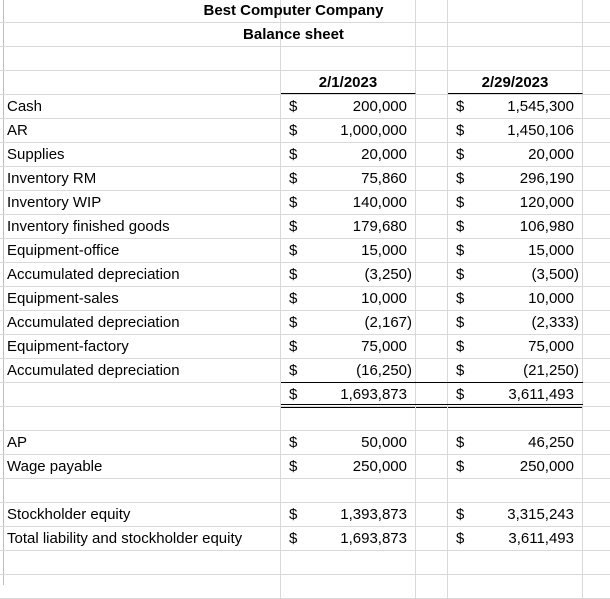  I want to click on cell-d: $120,000, so click(515, 202).